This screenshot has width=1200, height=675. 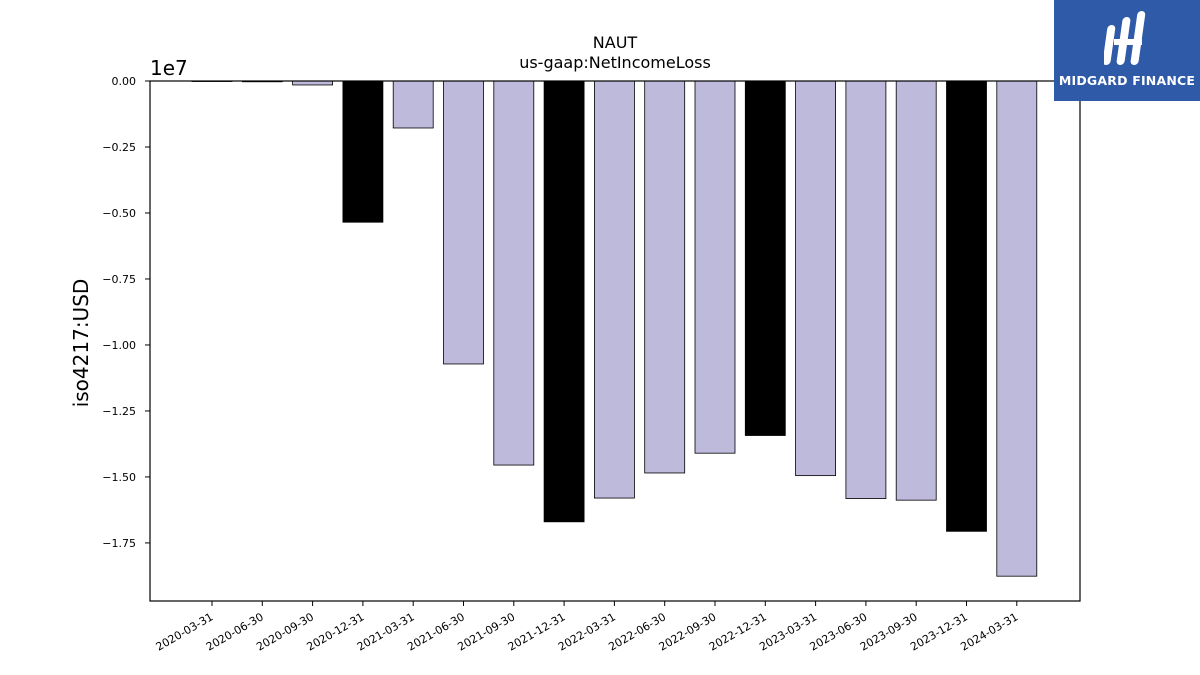 I want to click on y-axis-ticks: 0.00 −0.25 −0.50 −0.75 −1.00 −1.25 −1.50 −1.75, so click(x=126, y=312).